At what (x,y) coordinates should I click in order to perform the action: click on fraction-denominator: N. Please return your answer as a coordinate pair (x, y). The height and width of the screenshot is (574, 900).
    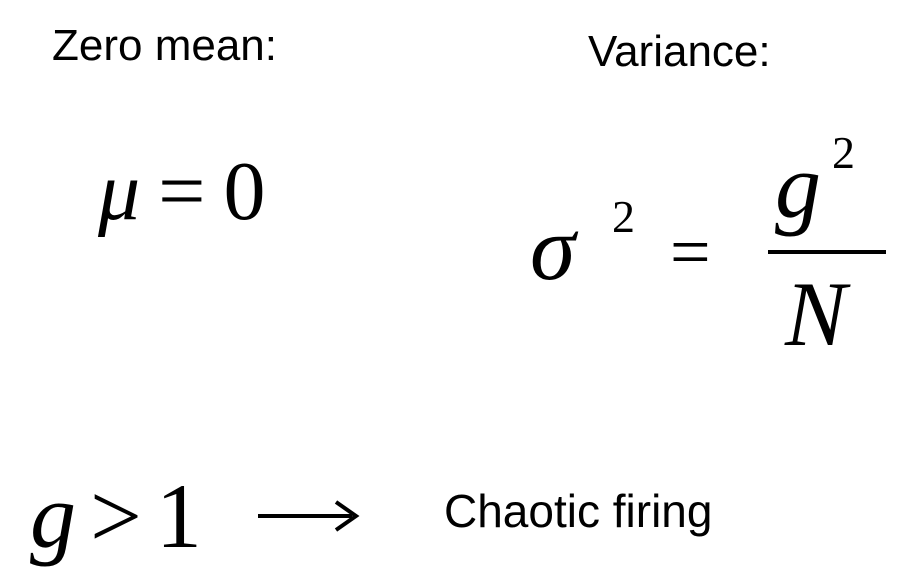
    Looking at the image, I should click on (816, 314).